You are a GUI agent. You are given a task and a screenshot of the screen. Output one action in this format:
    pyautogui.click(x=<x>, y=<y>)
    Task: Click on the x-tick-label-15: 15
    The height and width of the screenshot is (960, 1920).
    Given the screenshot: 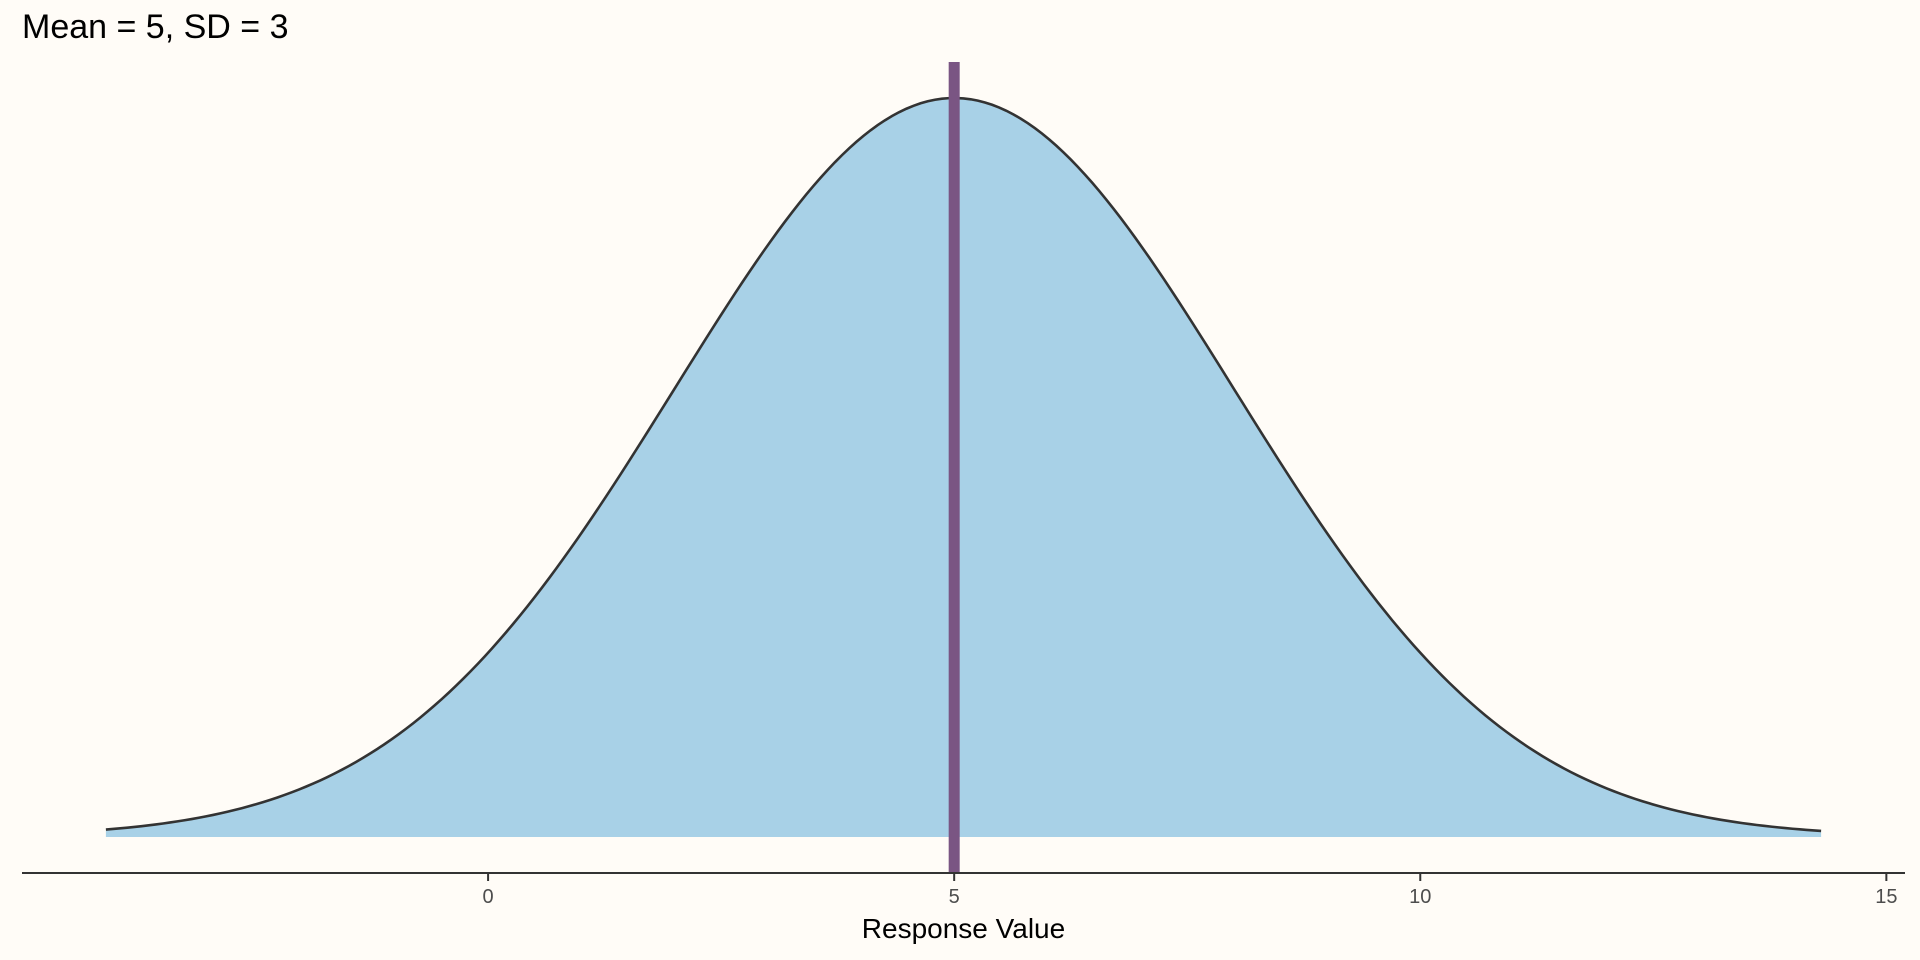 What is the action you would take?
    pyautogui.click(x=1886, y=897)
    